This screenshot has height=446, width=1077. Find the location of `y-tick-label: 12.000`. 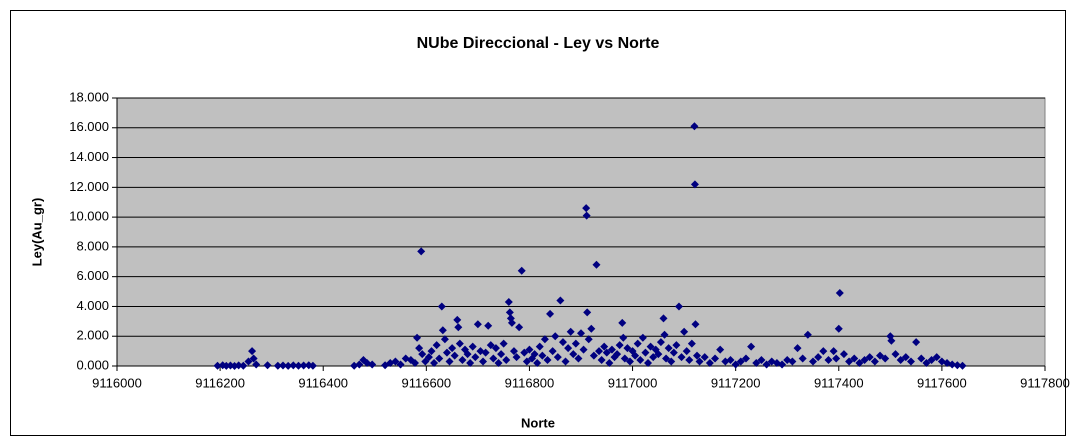

y-tick-label: 12.000 is located at coordinates (89, 186).